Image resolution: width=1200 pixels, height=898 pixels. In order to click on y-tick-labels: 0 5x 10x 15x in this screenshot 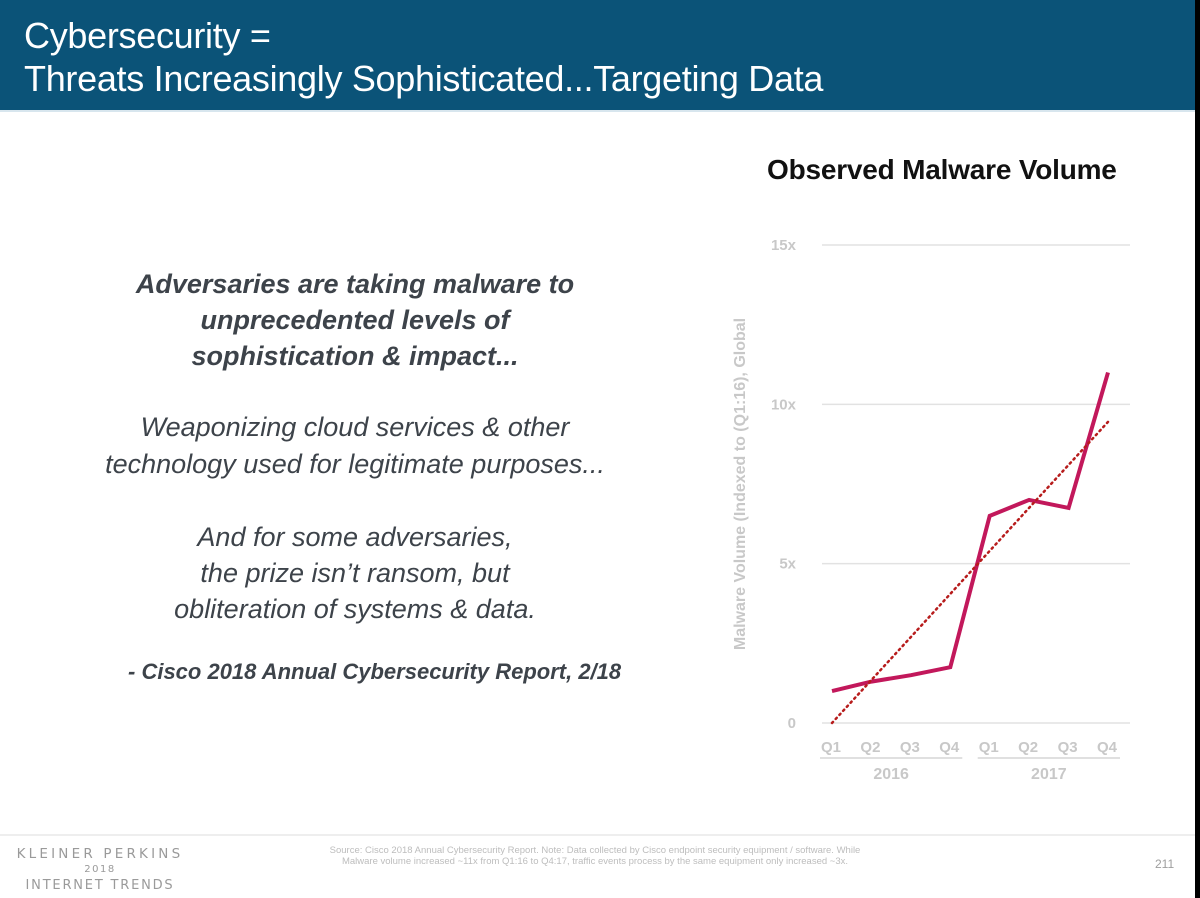, I will do `click(784, 484)`.